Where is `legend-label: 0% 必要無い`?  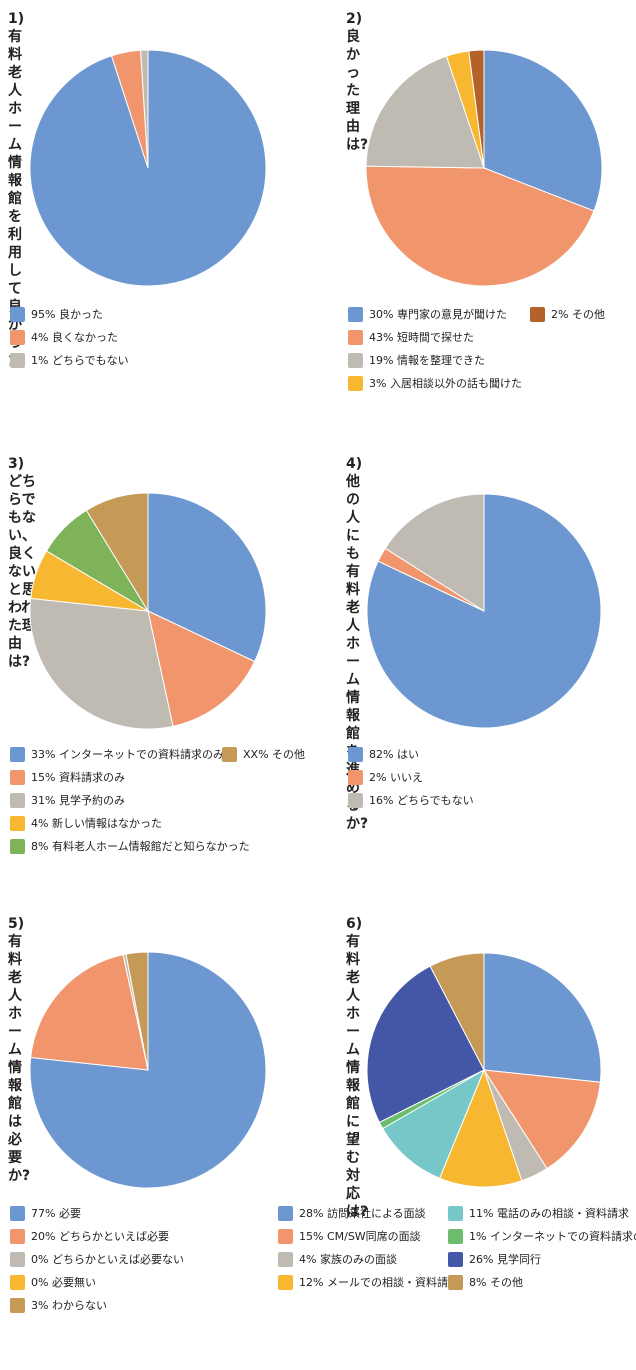
legend-label: 0% 必要無い is located at coordinates (63, 1282).